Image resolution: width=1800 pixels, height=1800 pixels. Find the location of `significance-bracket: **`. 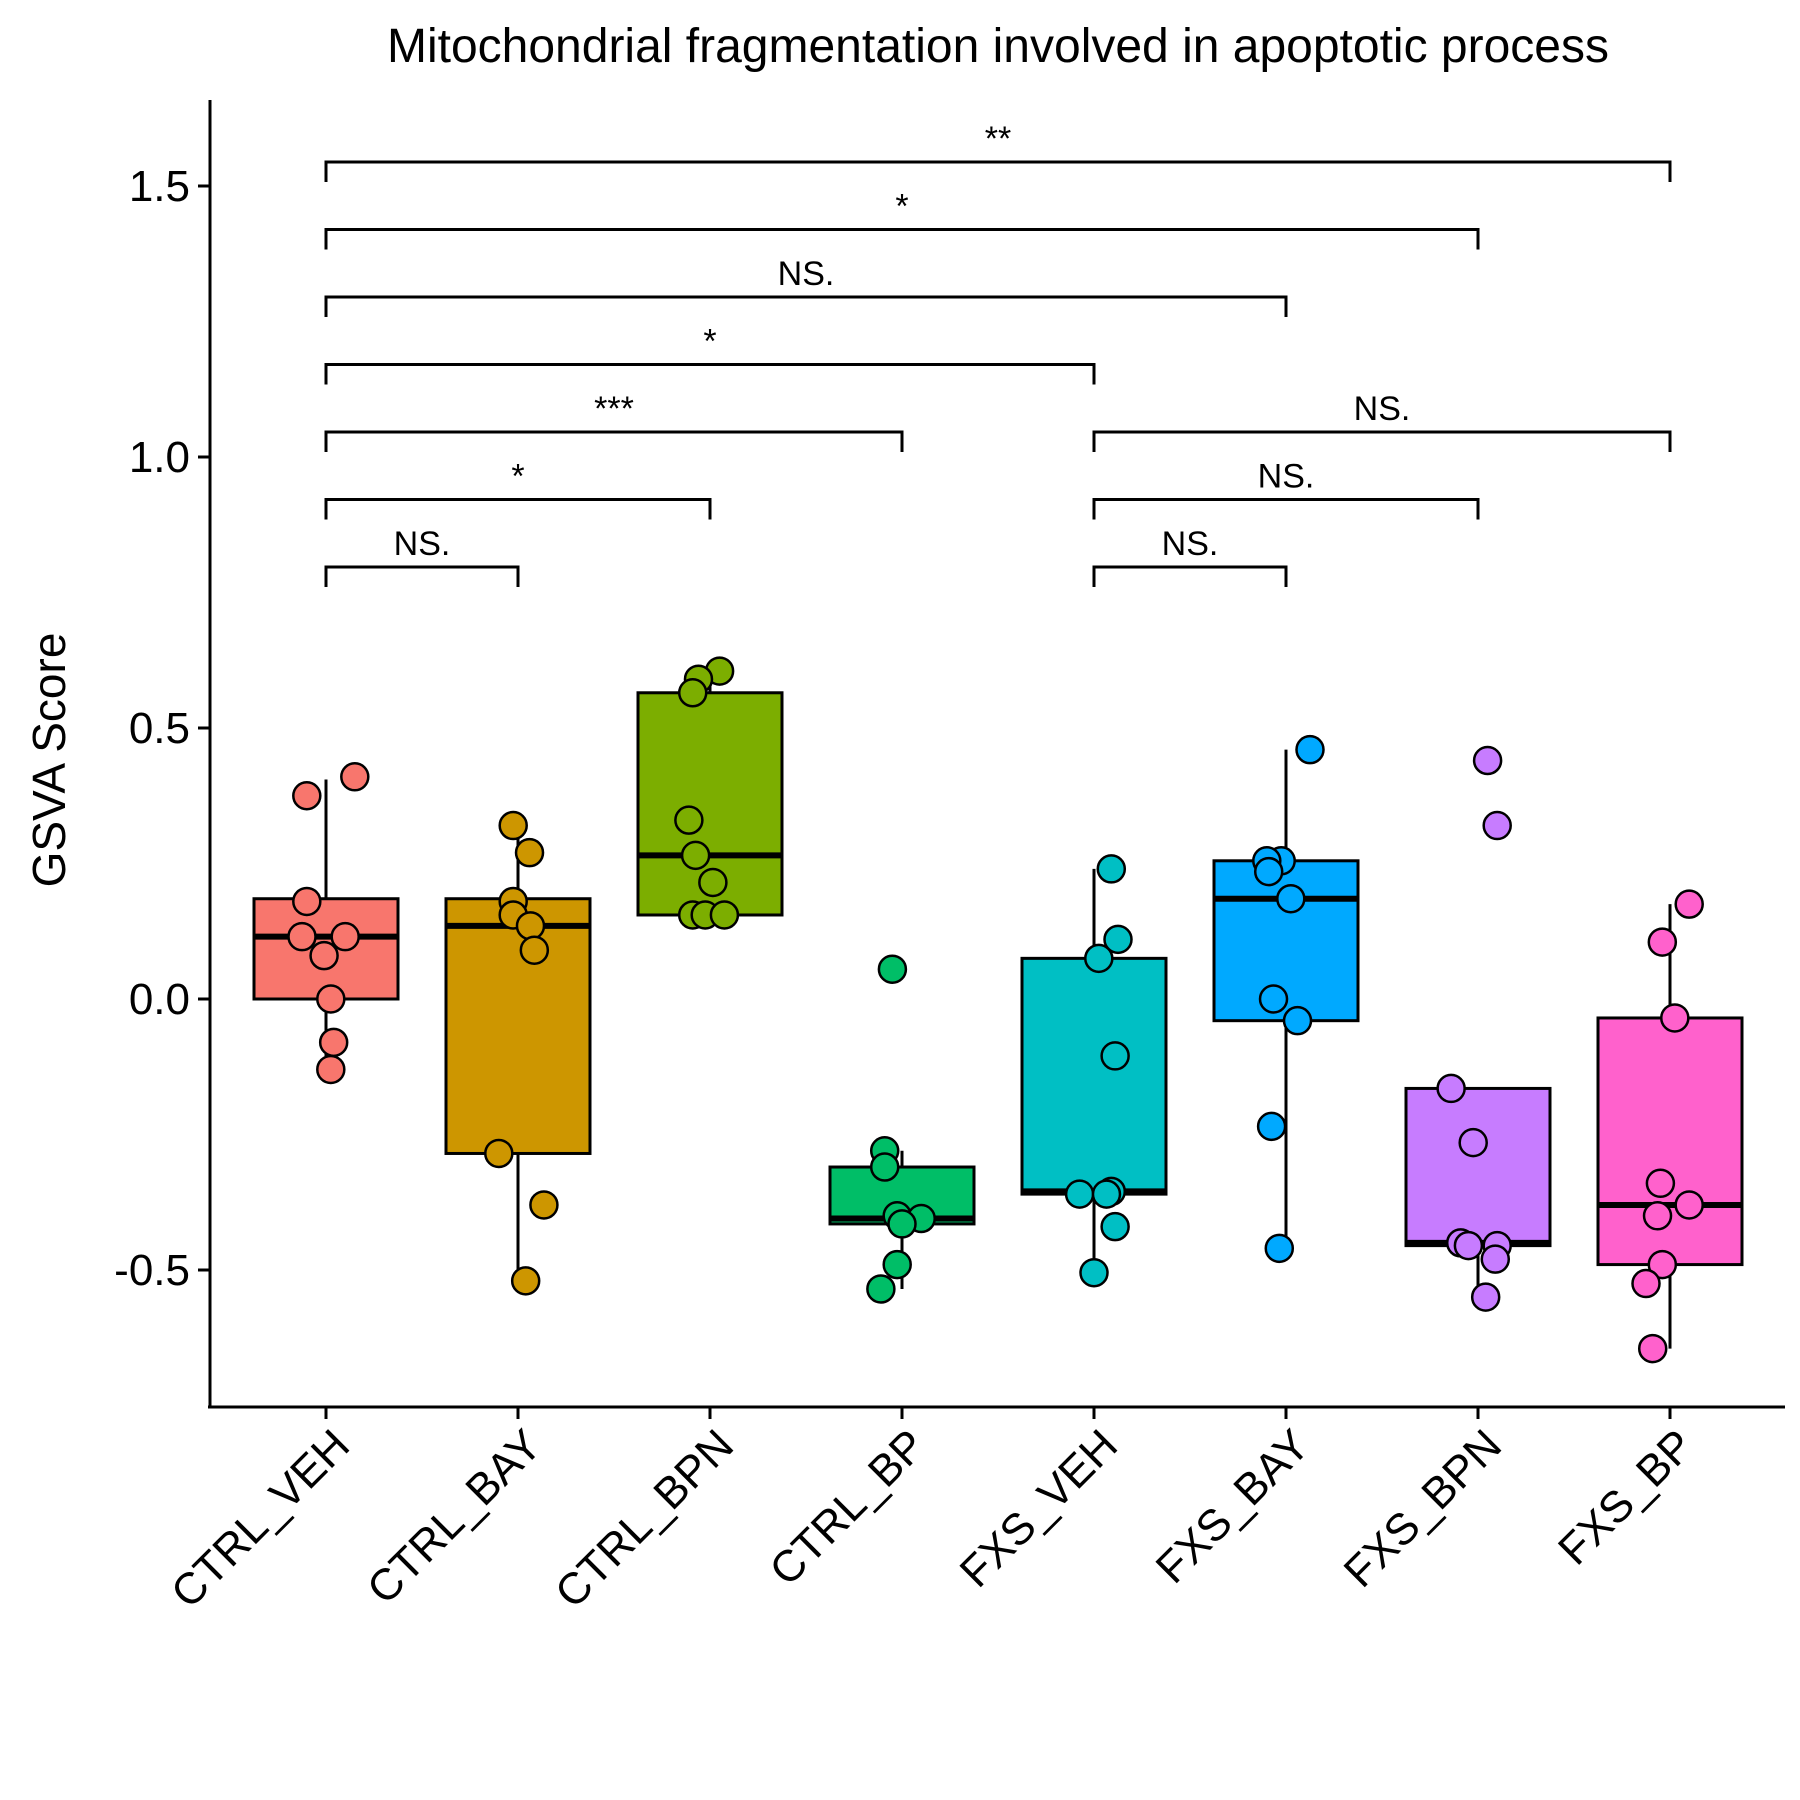

significance-bracket: ** is located at coordinates (998, 151).